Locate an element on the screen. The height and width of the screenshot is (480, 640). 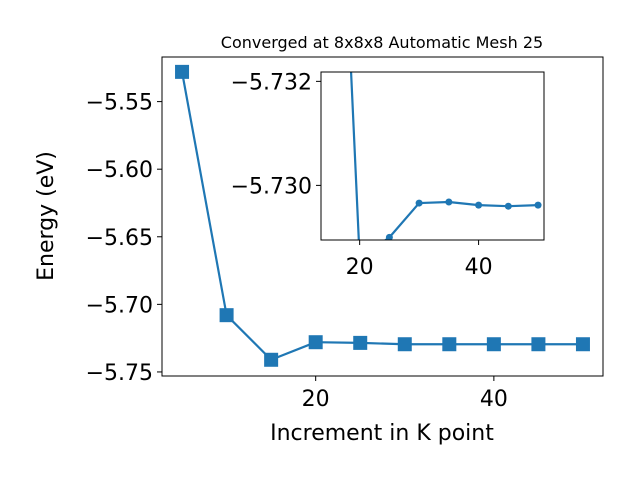
main-x-tick-label: 20 is located at coordinates (316, 399).